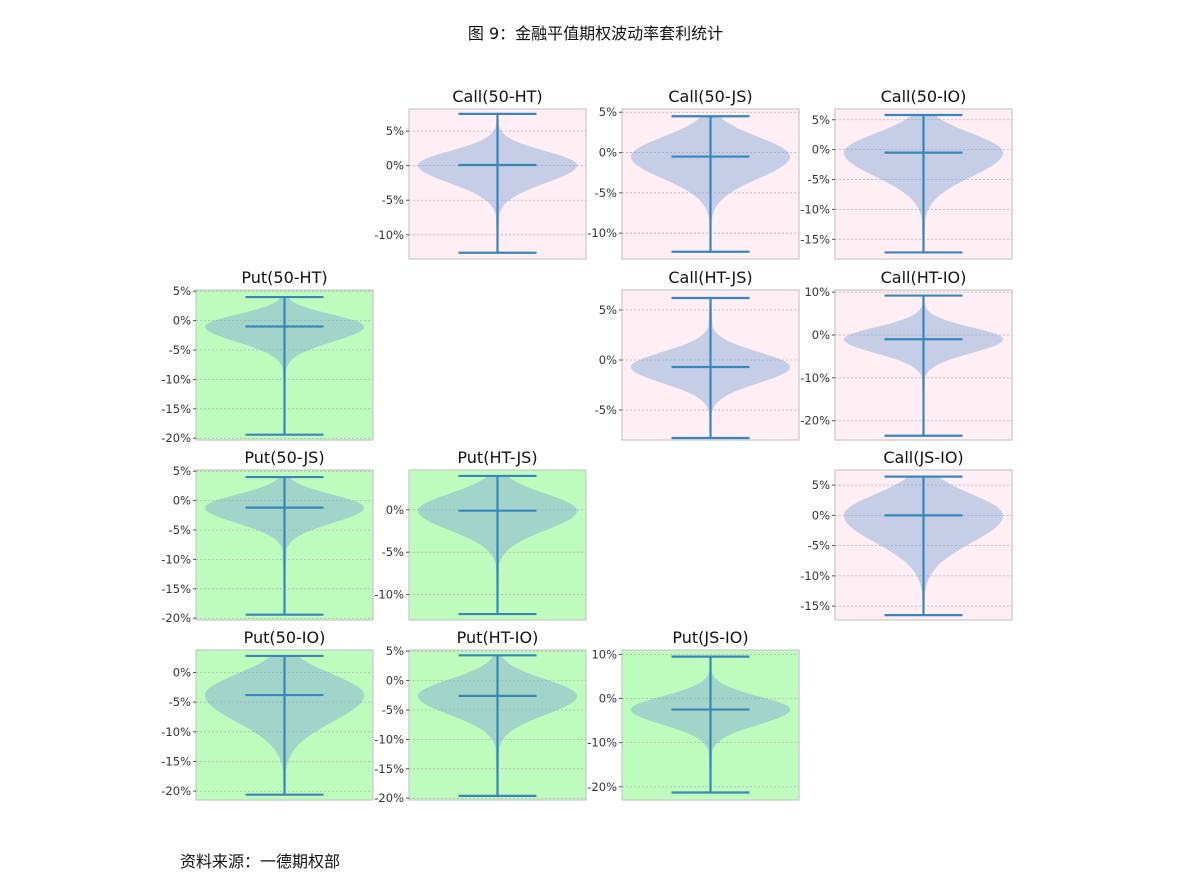  Describe the element at coordinates (497, 457) in the screenshot. I see `panel-title: Put(HT-JS)` at that location.